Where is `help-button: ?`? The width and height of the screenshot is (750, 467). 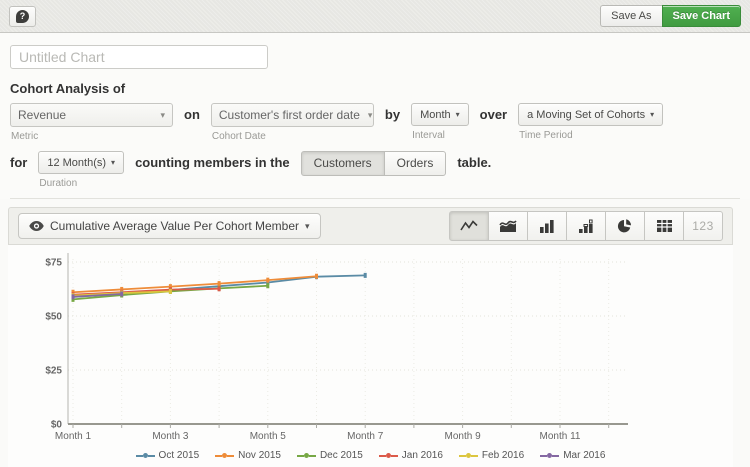
help-button: ? is located at coordinates (22, 16).